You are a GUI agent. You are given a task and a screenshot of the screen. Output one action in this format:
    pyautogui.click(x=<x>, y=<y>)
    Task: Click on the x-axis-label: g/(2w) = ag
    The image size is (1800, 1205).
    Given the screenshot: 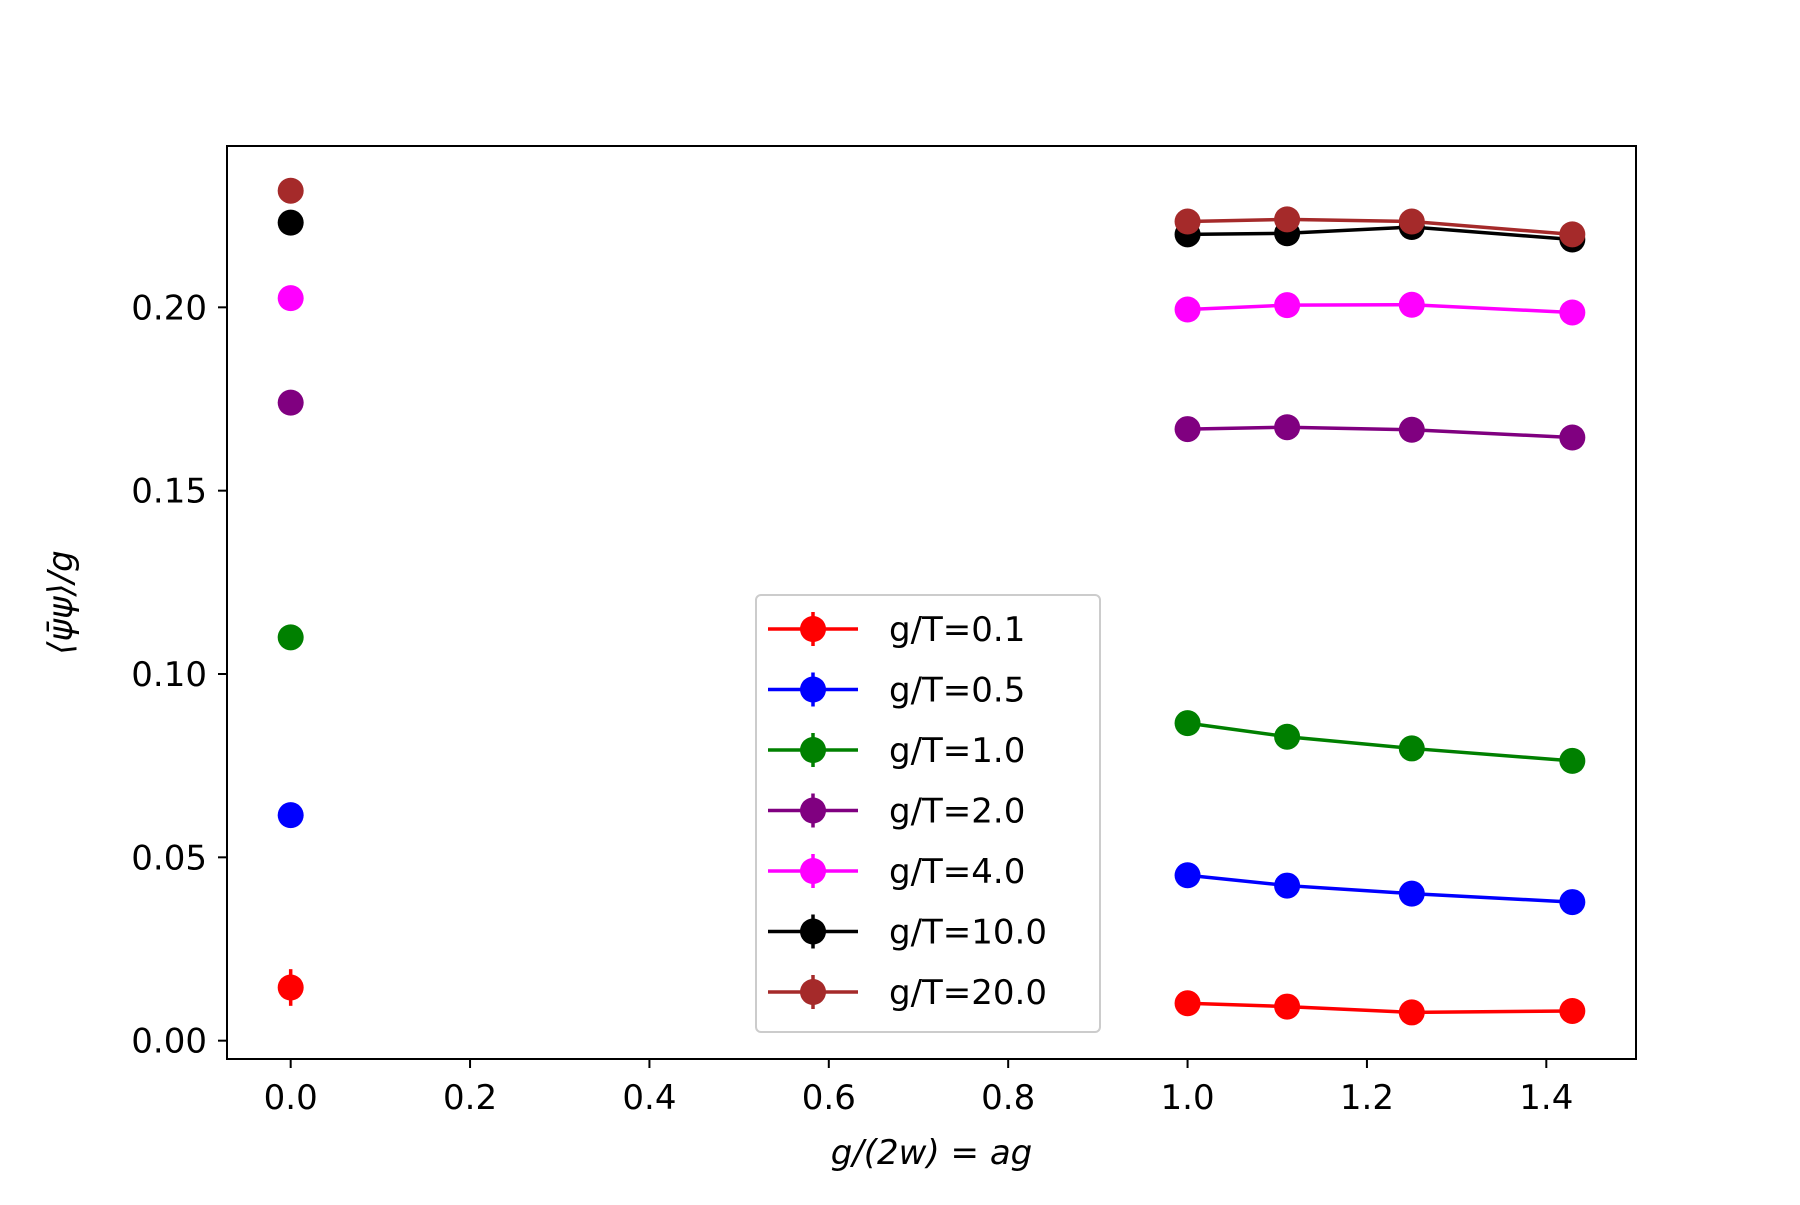 What is the action you would take?
    pyautogui.click(x=932, y=1153)
    